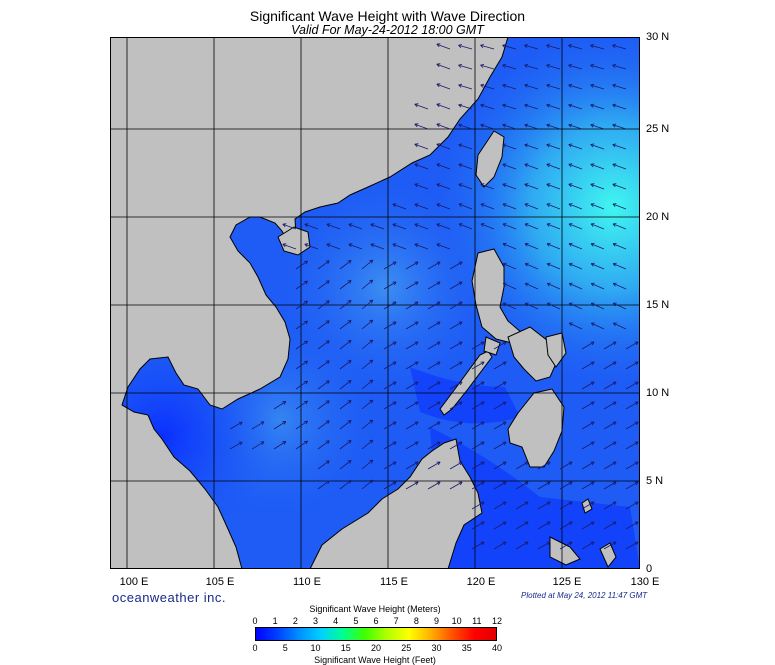  I want to click on land-borneo, so click(396, 503).